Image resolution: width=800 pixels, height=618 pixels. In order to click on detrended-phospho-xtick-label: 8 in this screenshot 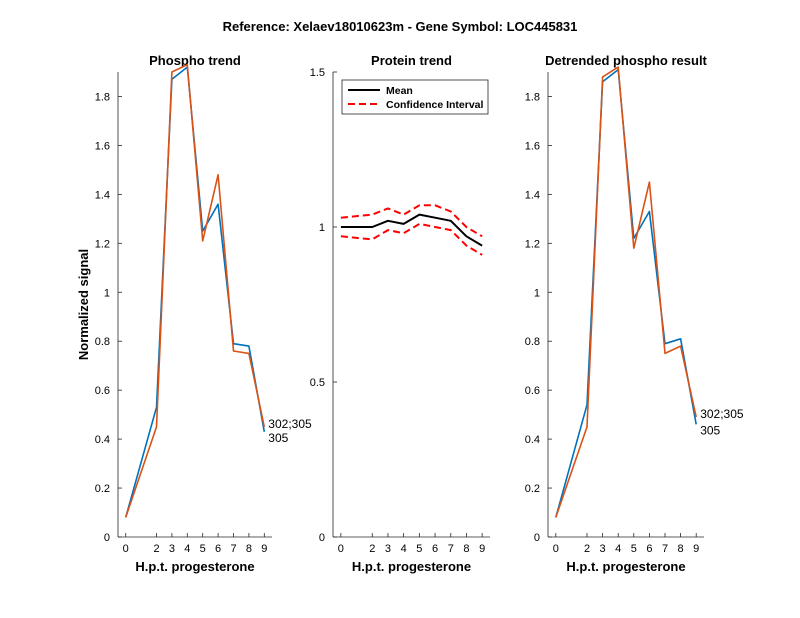, I will do `click(681, 549)`.